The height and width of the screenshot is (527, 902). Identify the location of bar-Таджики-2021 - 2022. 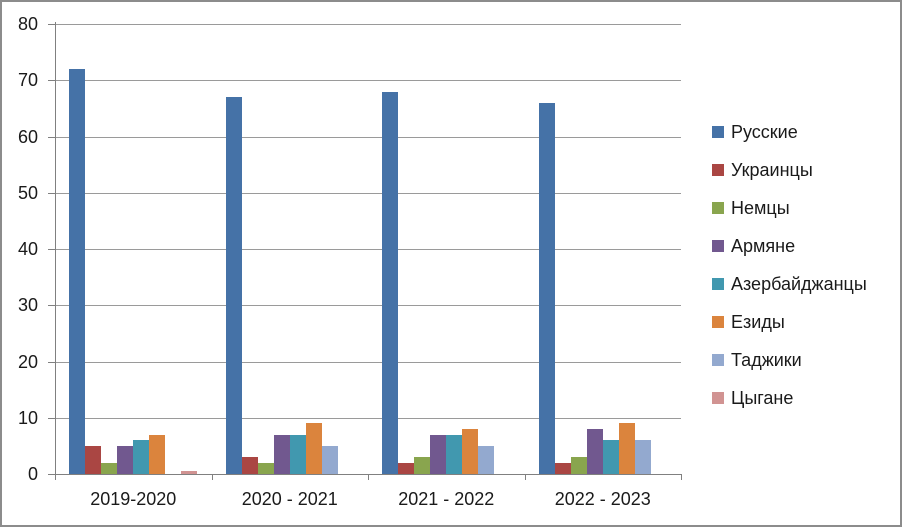
(486, 459).